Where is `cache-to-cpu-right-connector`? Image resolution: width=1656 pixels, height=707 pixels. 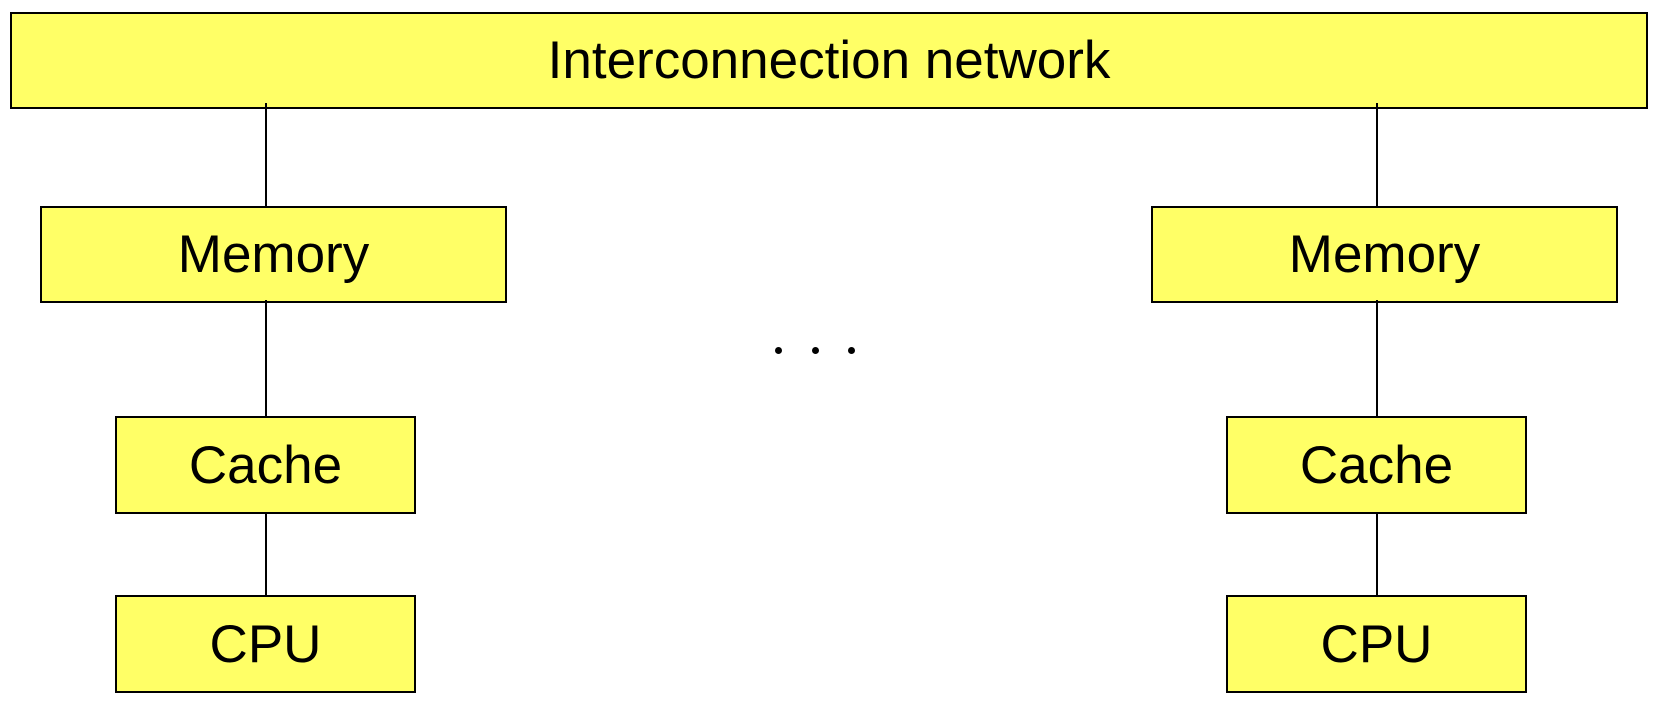 cache-to-cpu-right-connector is located at coordinates (1377, 553).